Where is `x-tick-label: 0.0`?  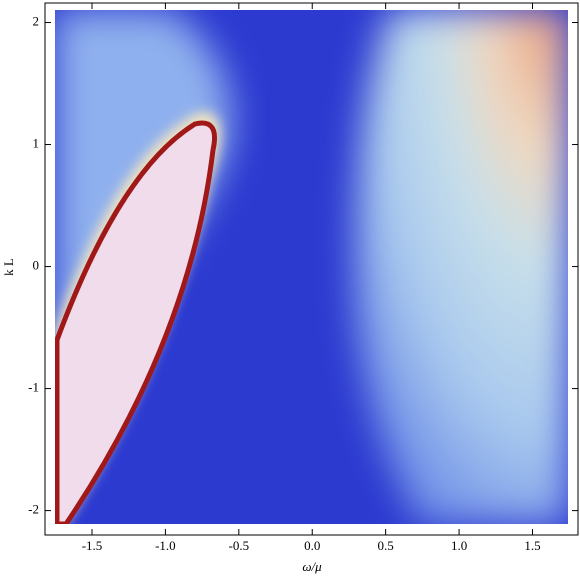
x-tick-label: 0.0 is located at coordinates (312, 545).